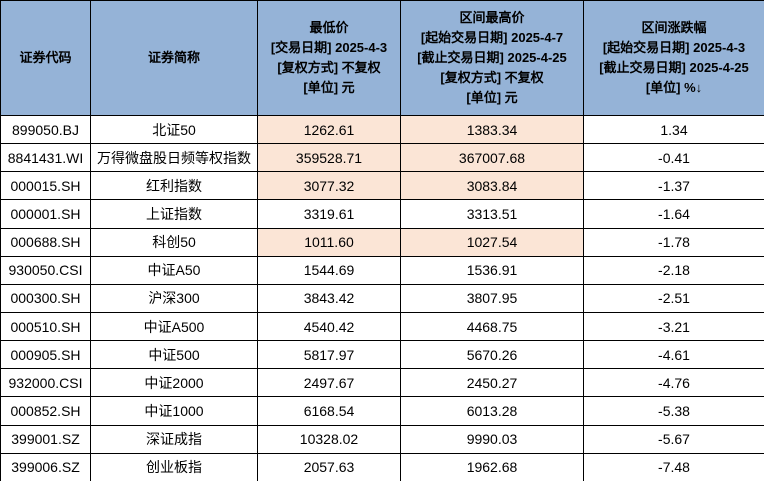 The height and width of the screenshot is (481, 764). Describe the element at coordinates (673, 326) in the screenshot. I see `cell-range-change-pct: -3.21` at that location.